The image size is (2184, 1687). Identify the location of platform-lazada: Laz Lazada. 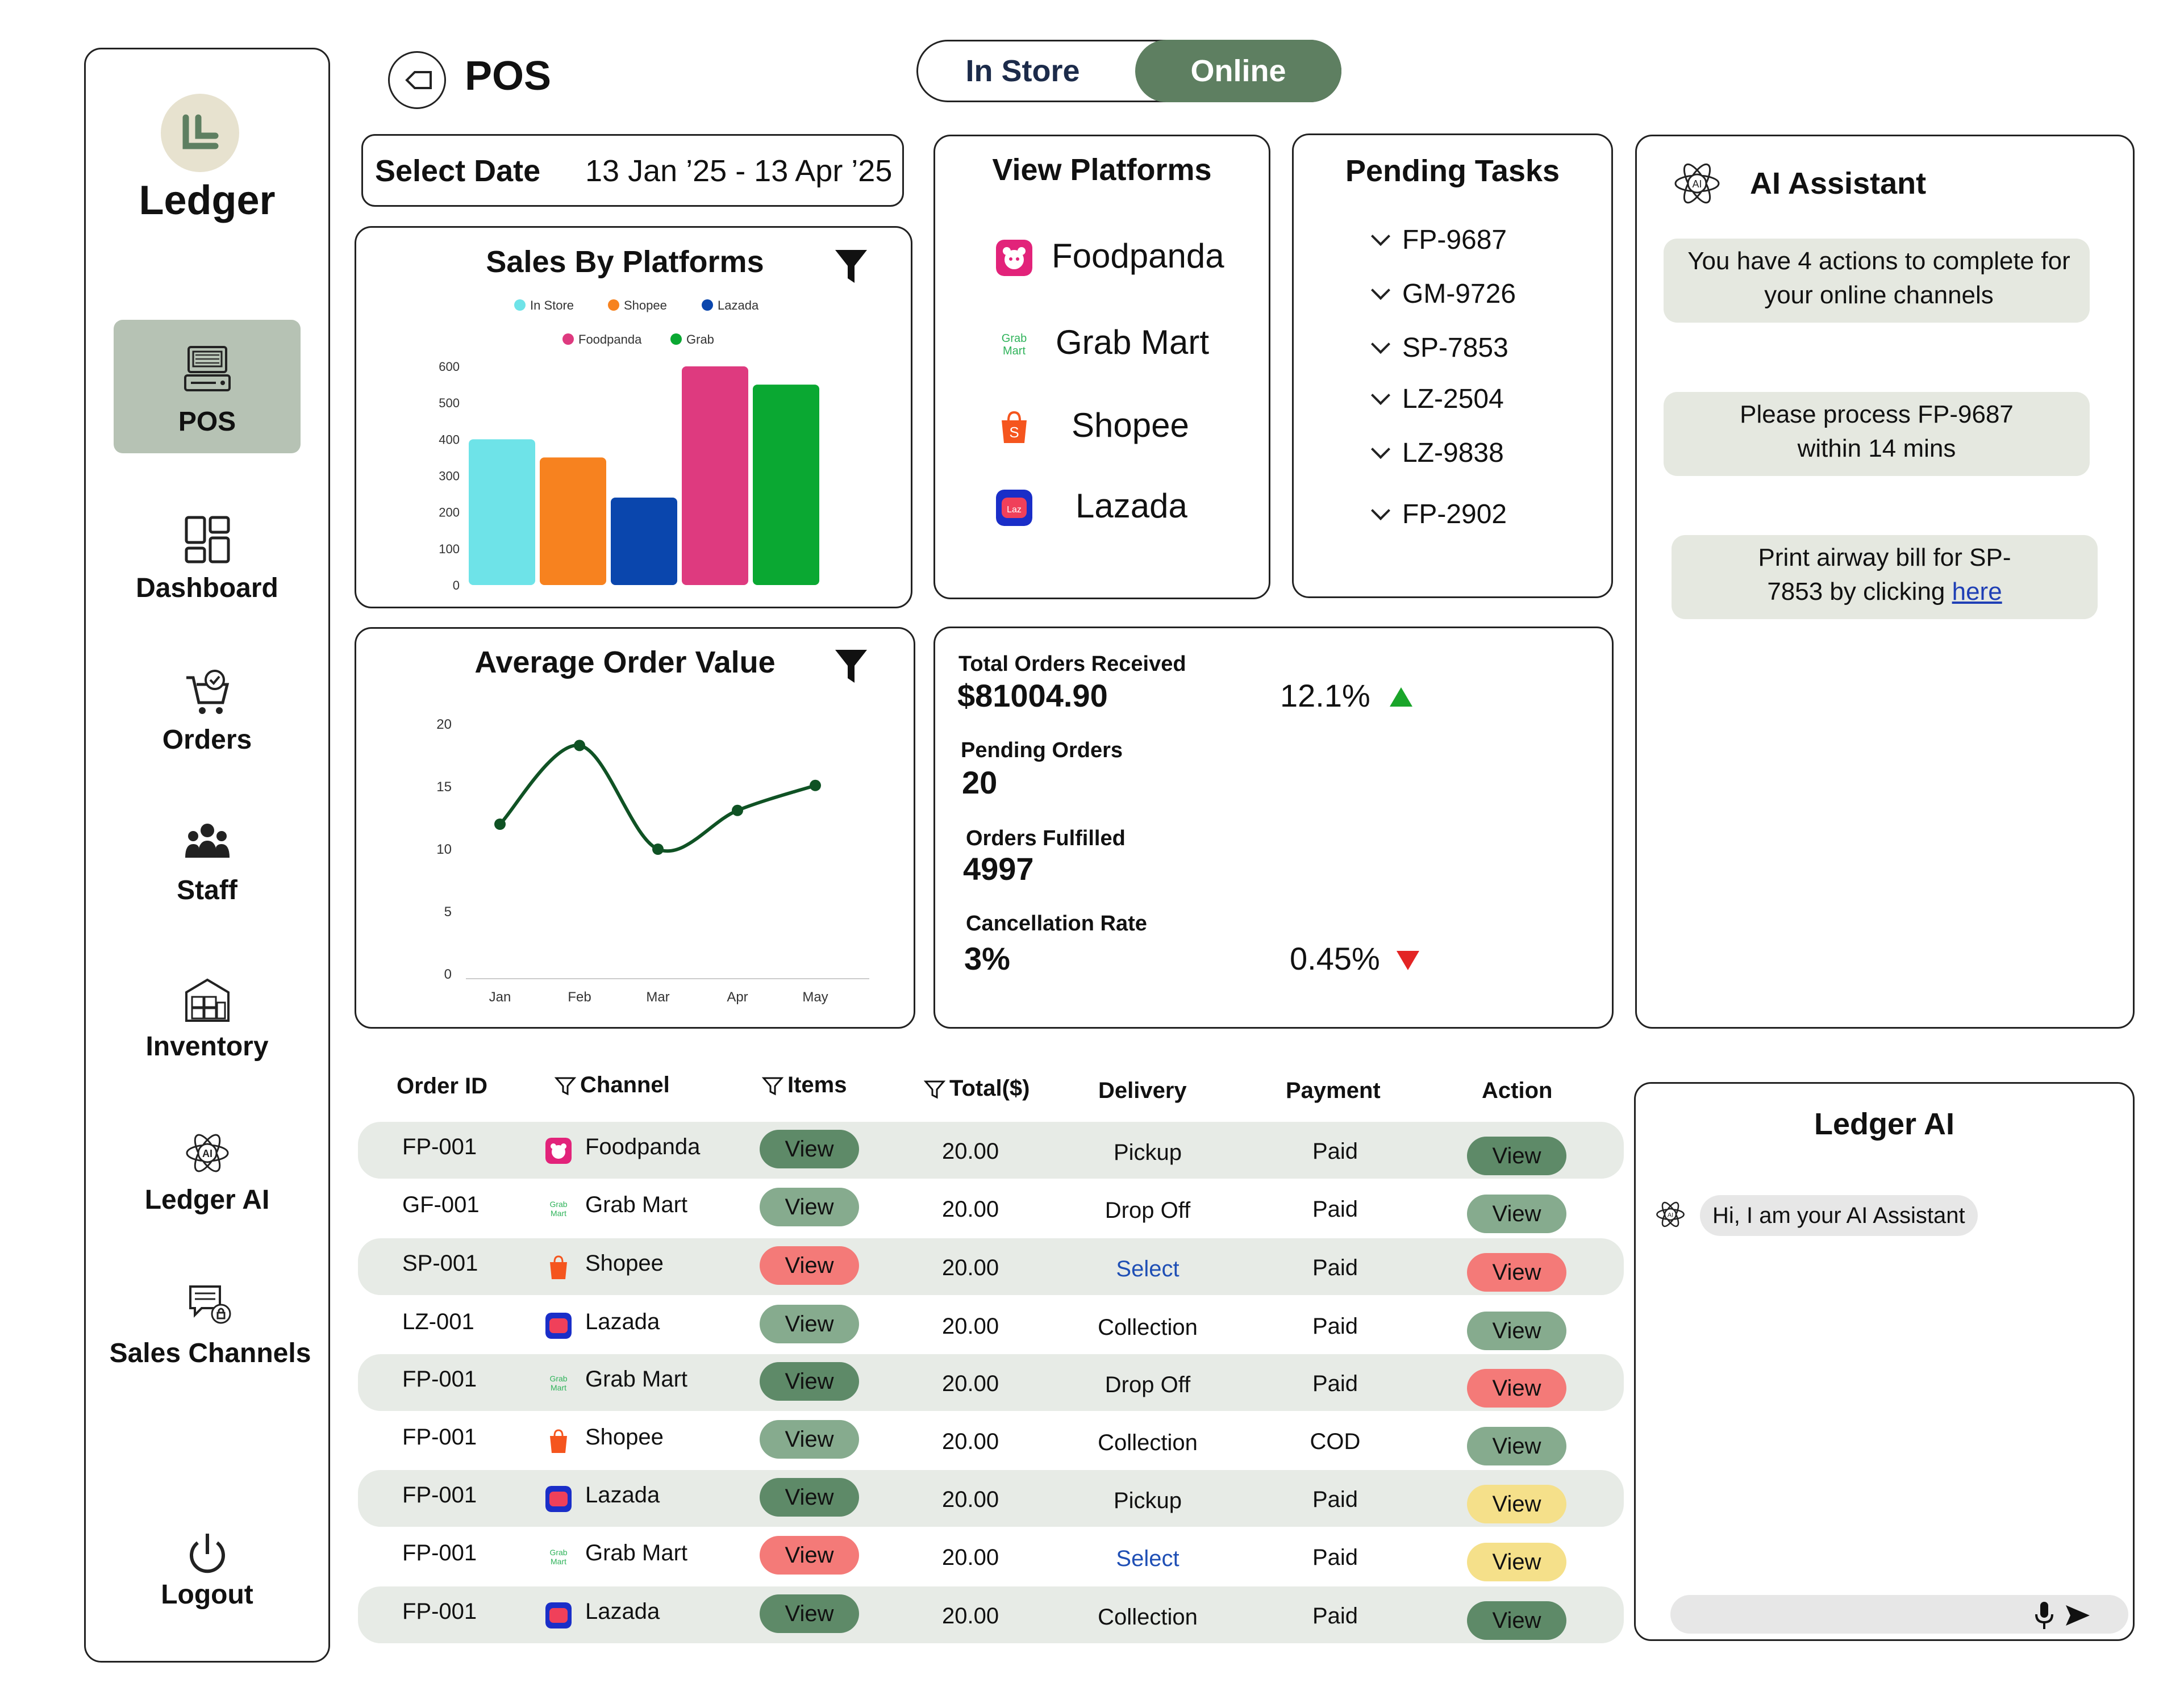
(1101, 508).